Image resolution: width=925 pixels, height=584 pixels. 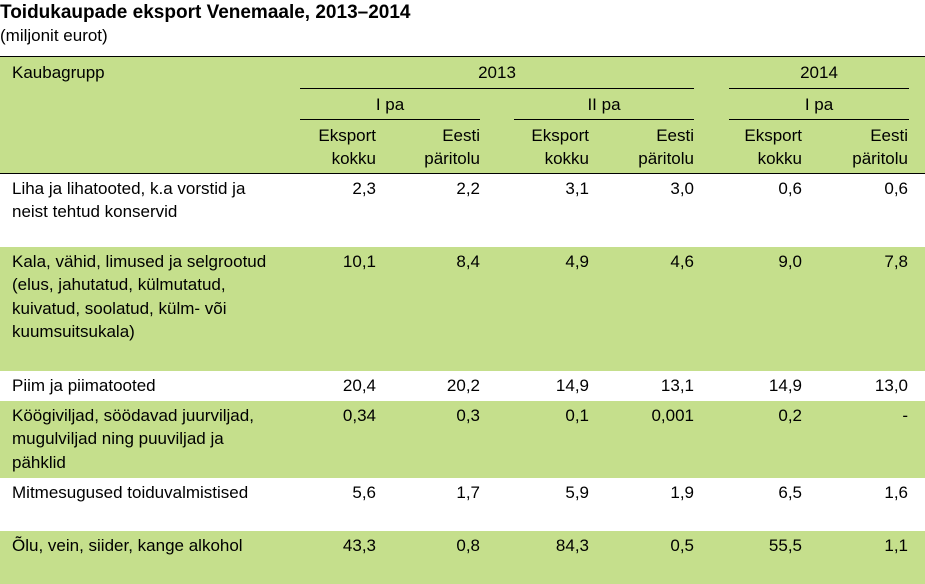 I want to click on cell-value: 5,9, so click(x=577, y=492).